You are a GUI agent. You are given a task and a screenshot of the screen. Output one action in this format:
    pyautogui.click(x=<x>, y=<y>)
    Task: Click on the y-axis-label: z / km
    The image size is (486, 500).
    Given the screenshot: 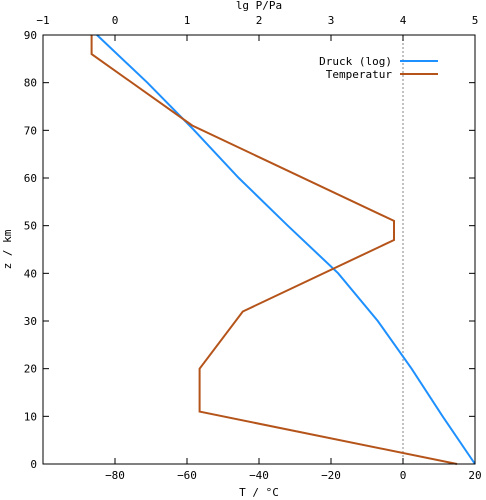 What is the action you would take?
    pyautogui.click(x=7, y=249)
    